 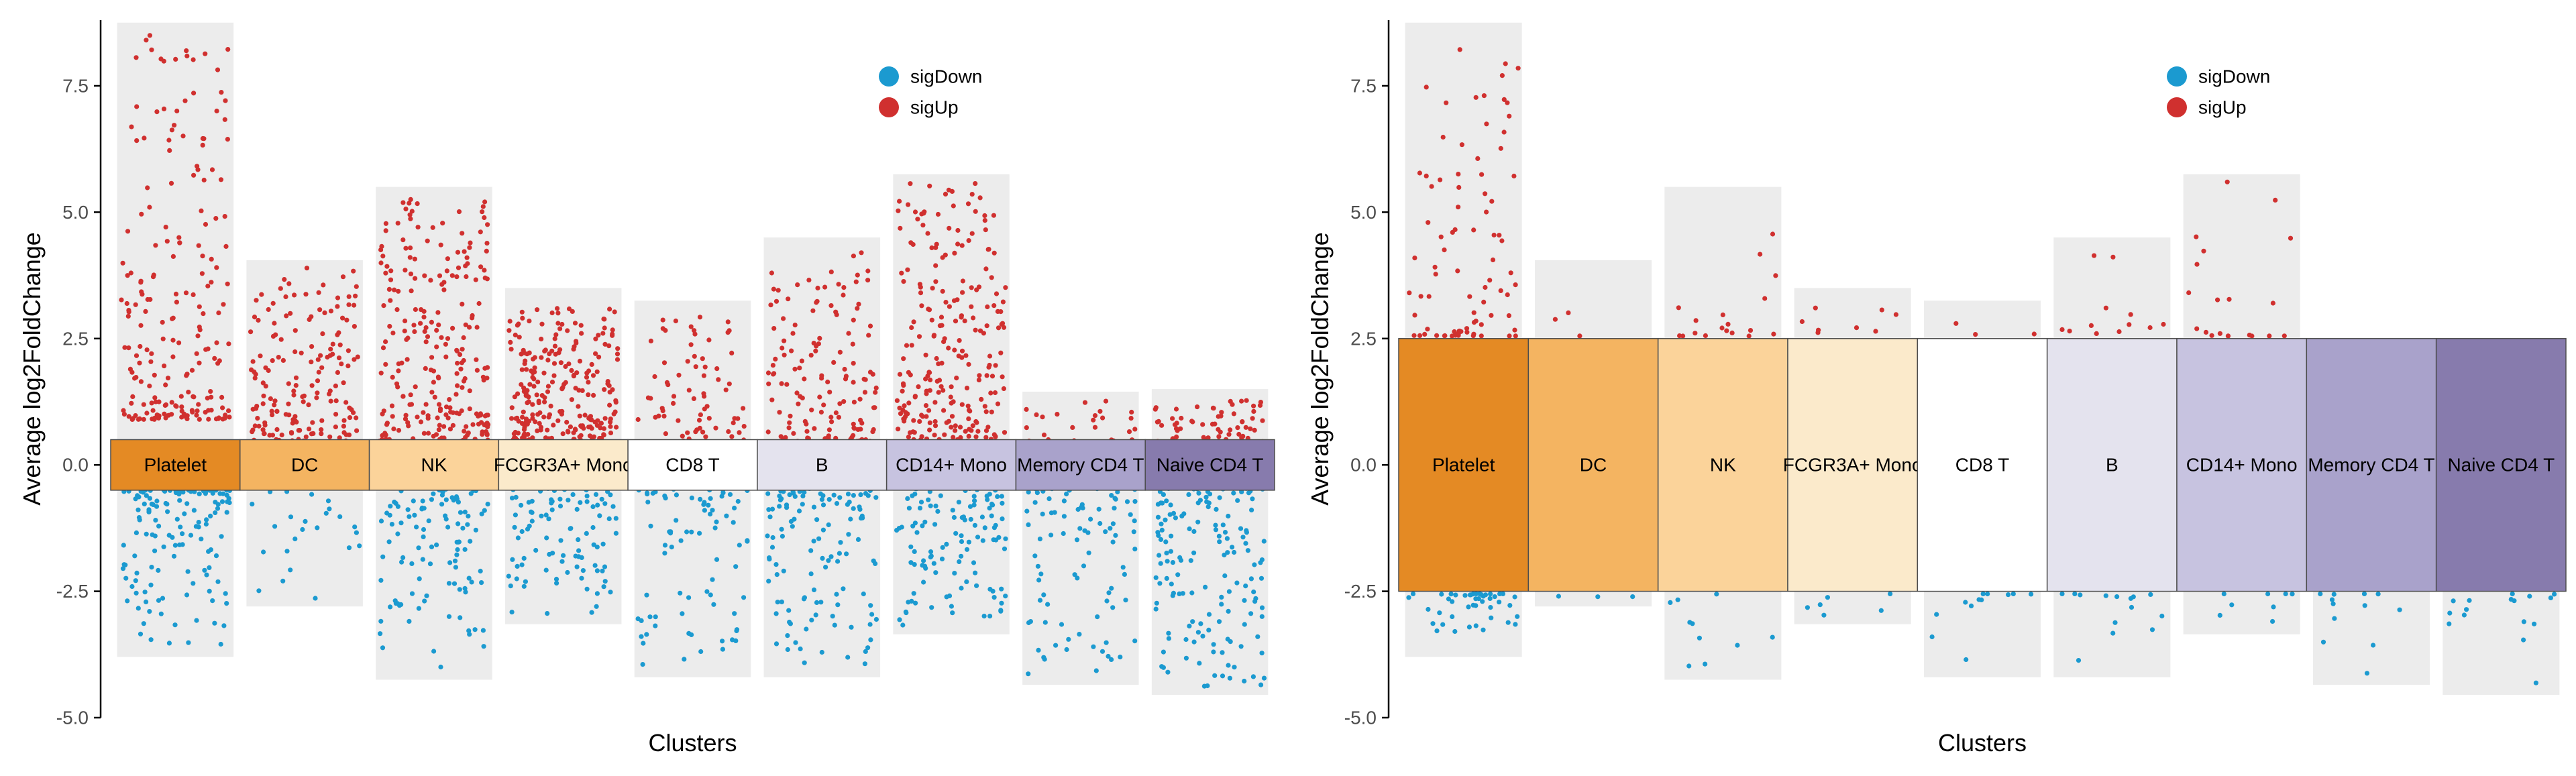 What do you see at coordinates (442, 504) in the screenshot?
I see `point-sigdown-nk` at bounding box center [442, 504].